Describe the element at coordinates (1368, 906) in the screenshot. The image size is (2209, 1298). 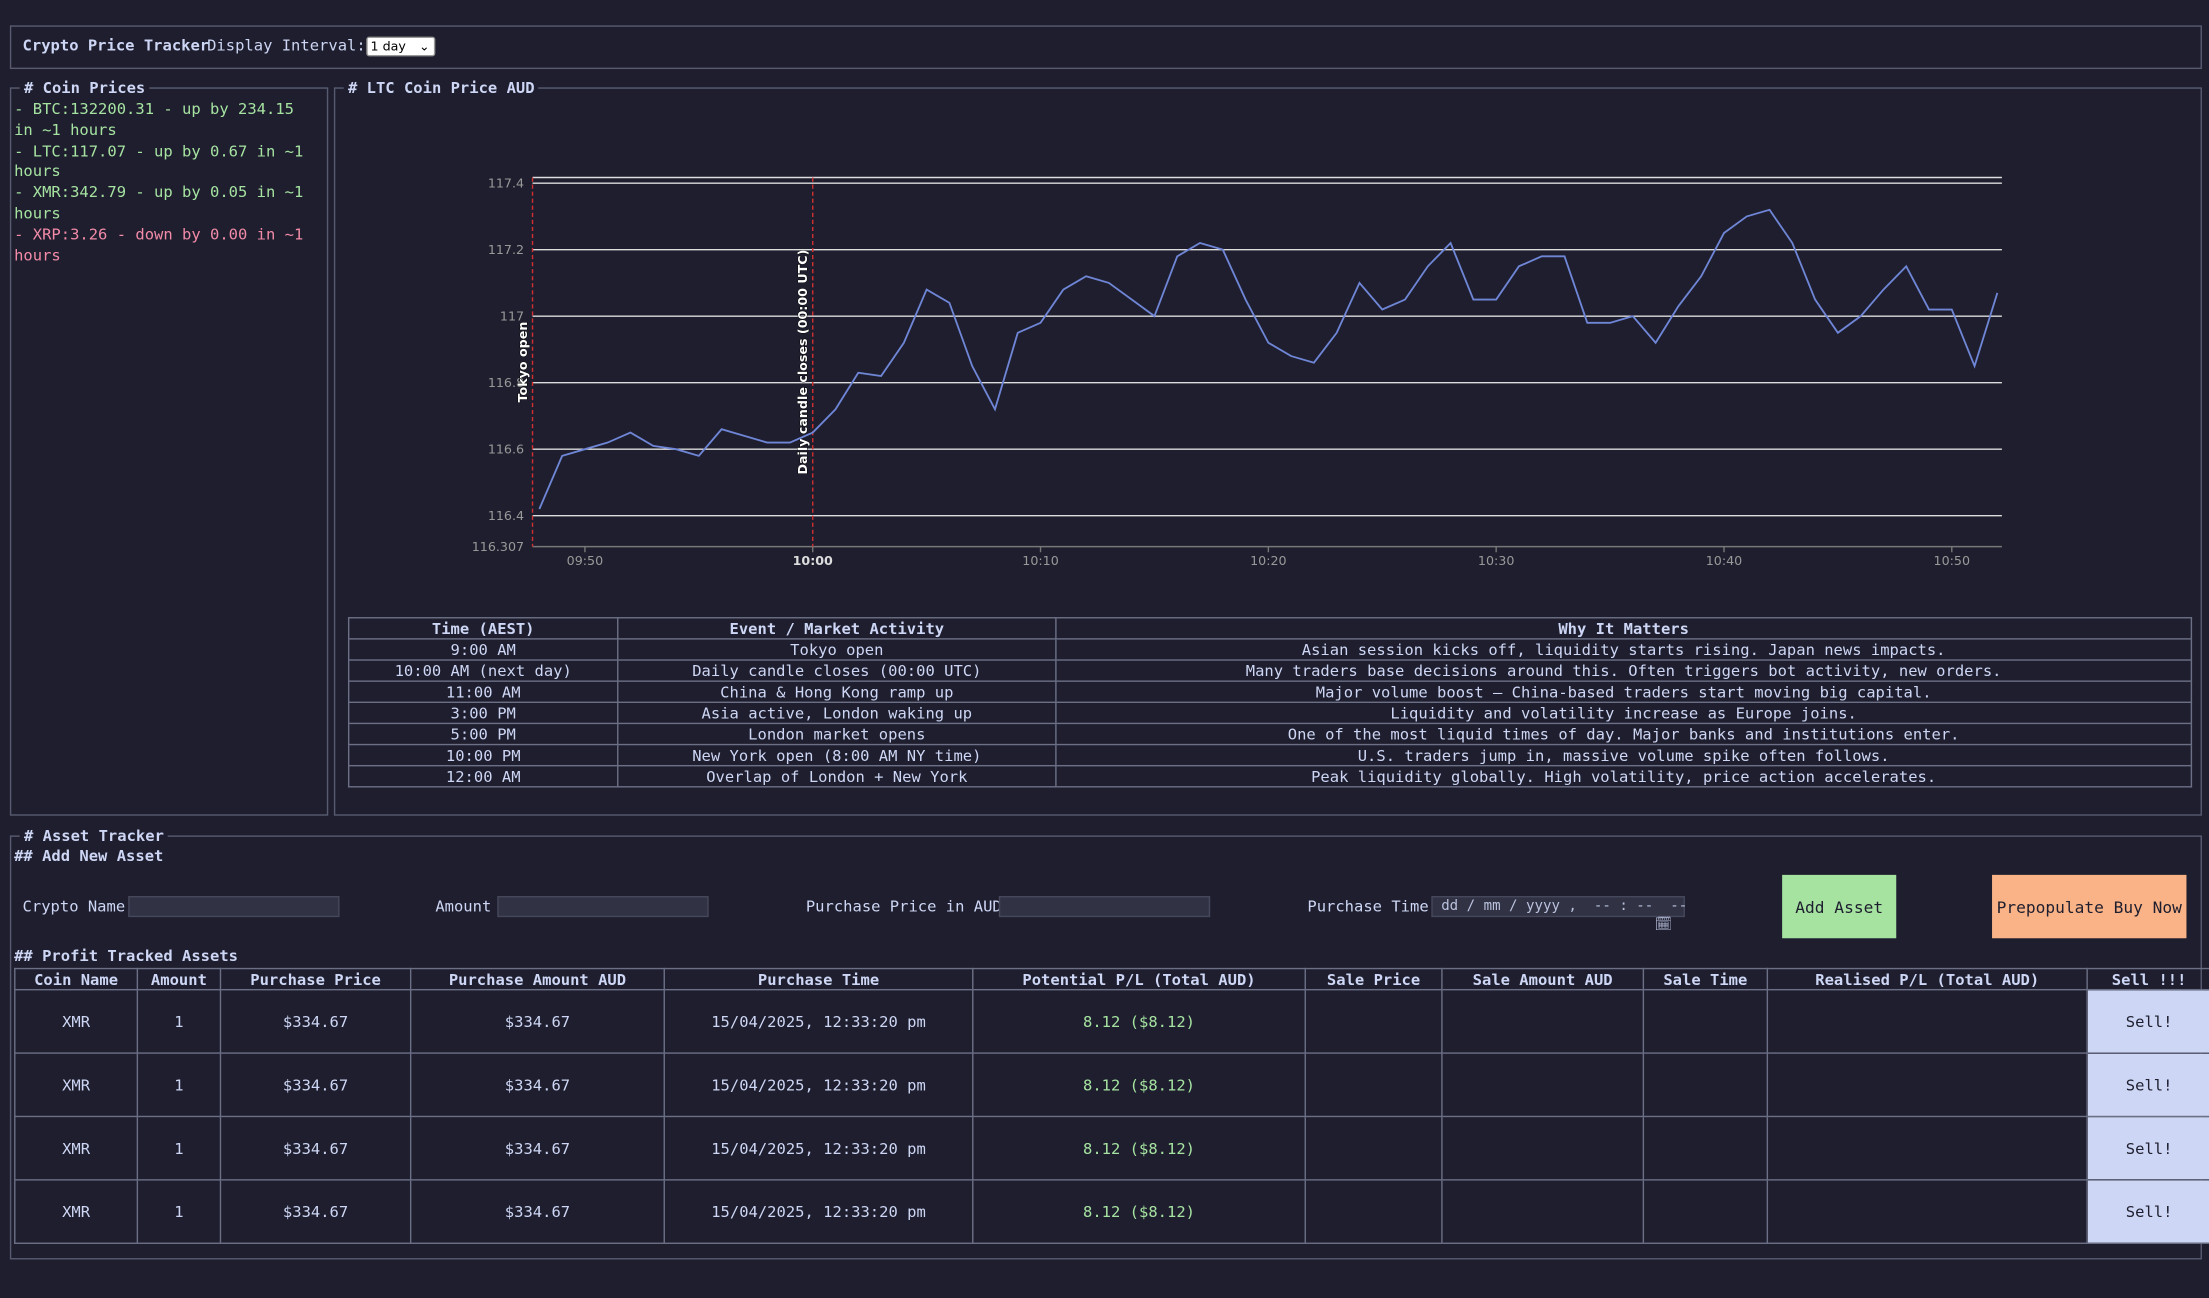
I see `field-label: Purchase Time` at that location.